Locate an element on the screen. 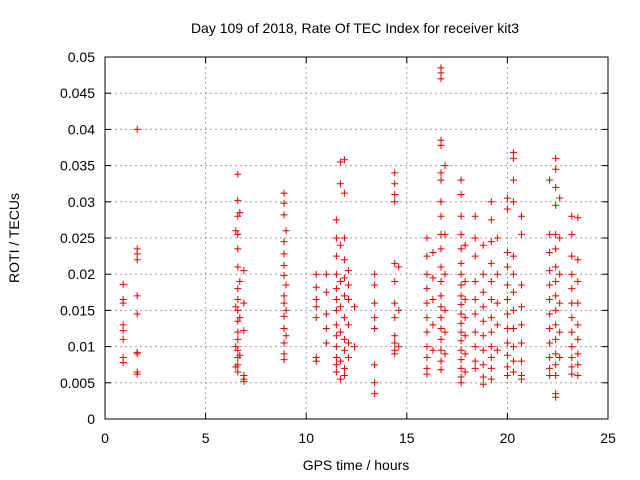 The height and width of the screenshot is (480, 640). x-tick-label: 10 is located at coordinates (306, 438).